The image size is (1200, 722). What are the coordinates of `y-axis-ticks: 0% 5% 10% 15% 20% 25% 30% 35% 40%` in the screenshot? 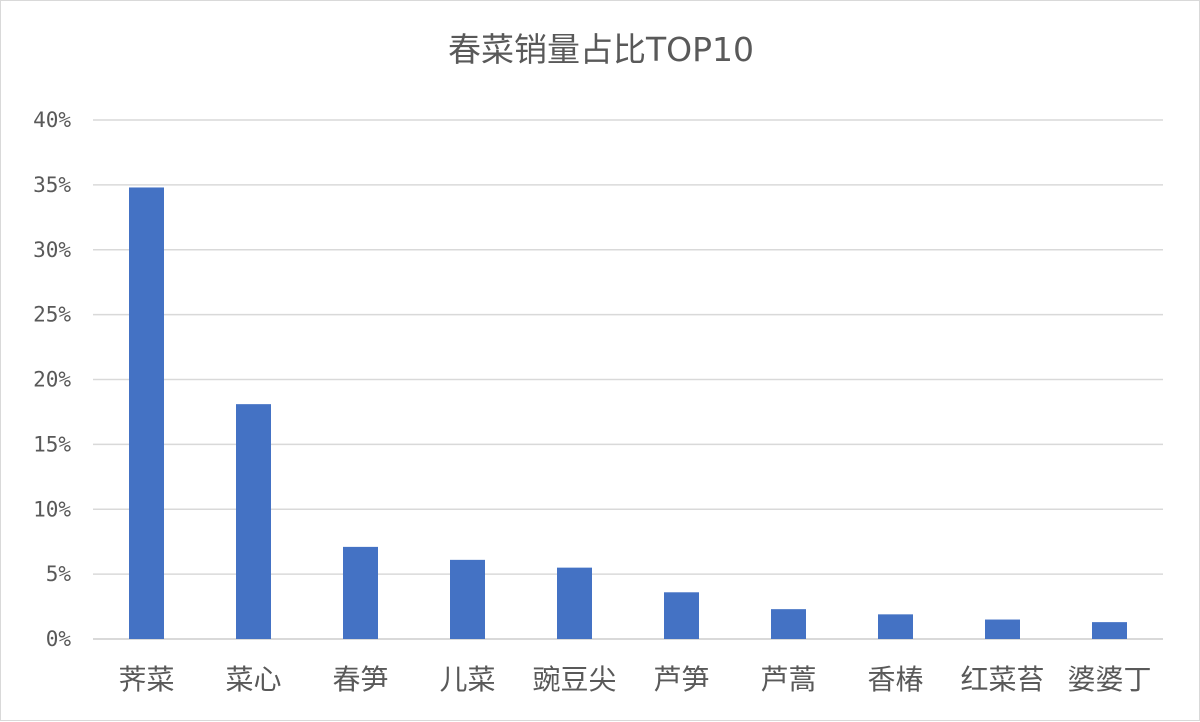 It's located at (52, 379).